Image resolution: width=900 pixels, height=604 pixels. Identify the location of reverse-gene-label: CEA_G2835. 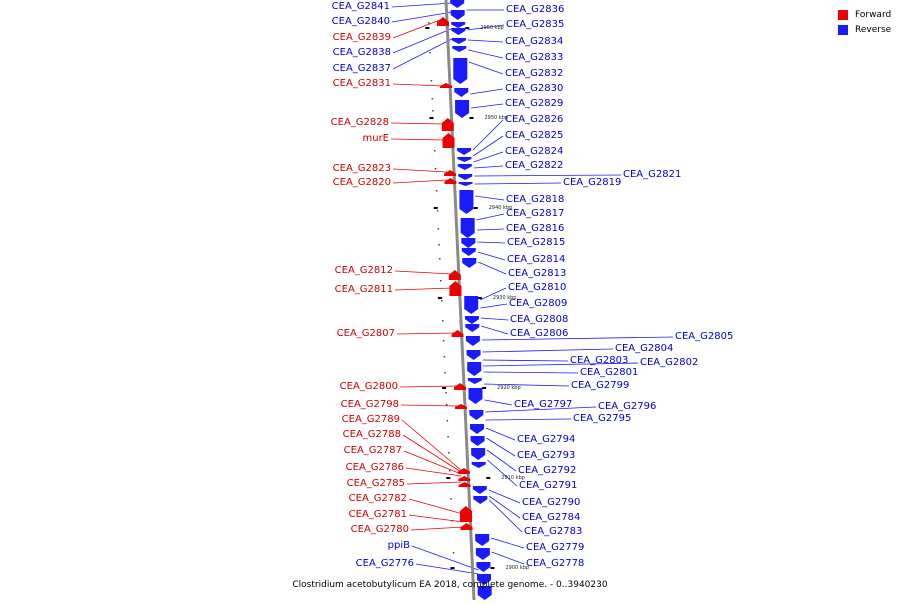
(535, 24).